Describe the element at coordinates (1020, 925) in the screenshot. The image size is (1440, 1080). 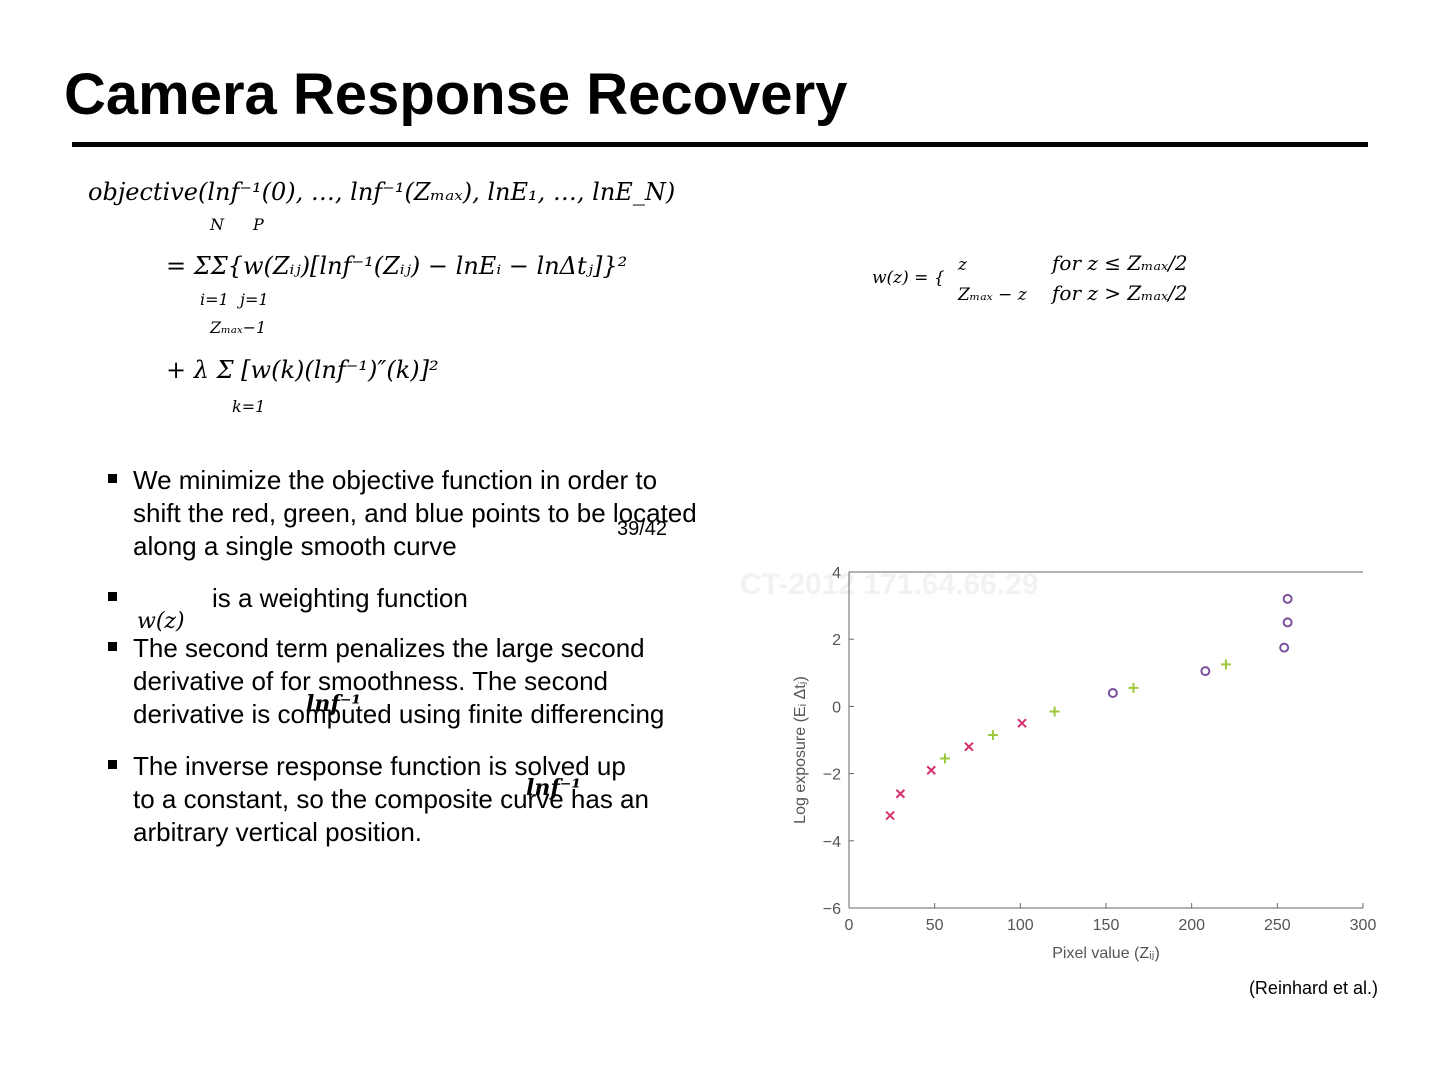
I see `x-tick-label: 100` at that location.